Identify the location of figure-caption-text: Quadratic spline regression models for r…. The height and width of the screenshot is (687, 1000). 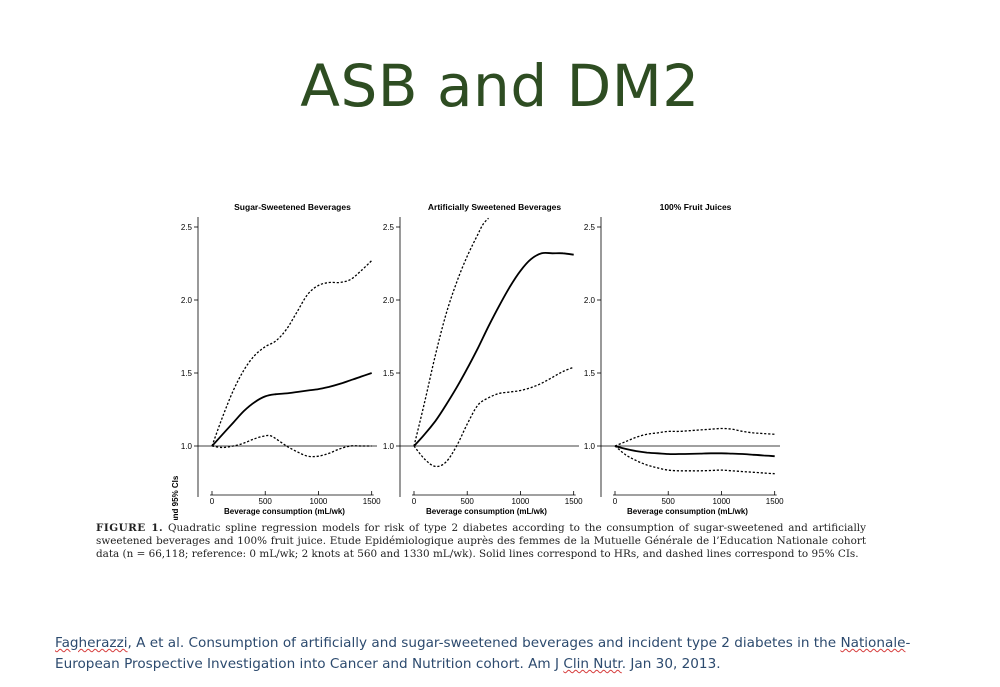
(481, 541).